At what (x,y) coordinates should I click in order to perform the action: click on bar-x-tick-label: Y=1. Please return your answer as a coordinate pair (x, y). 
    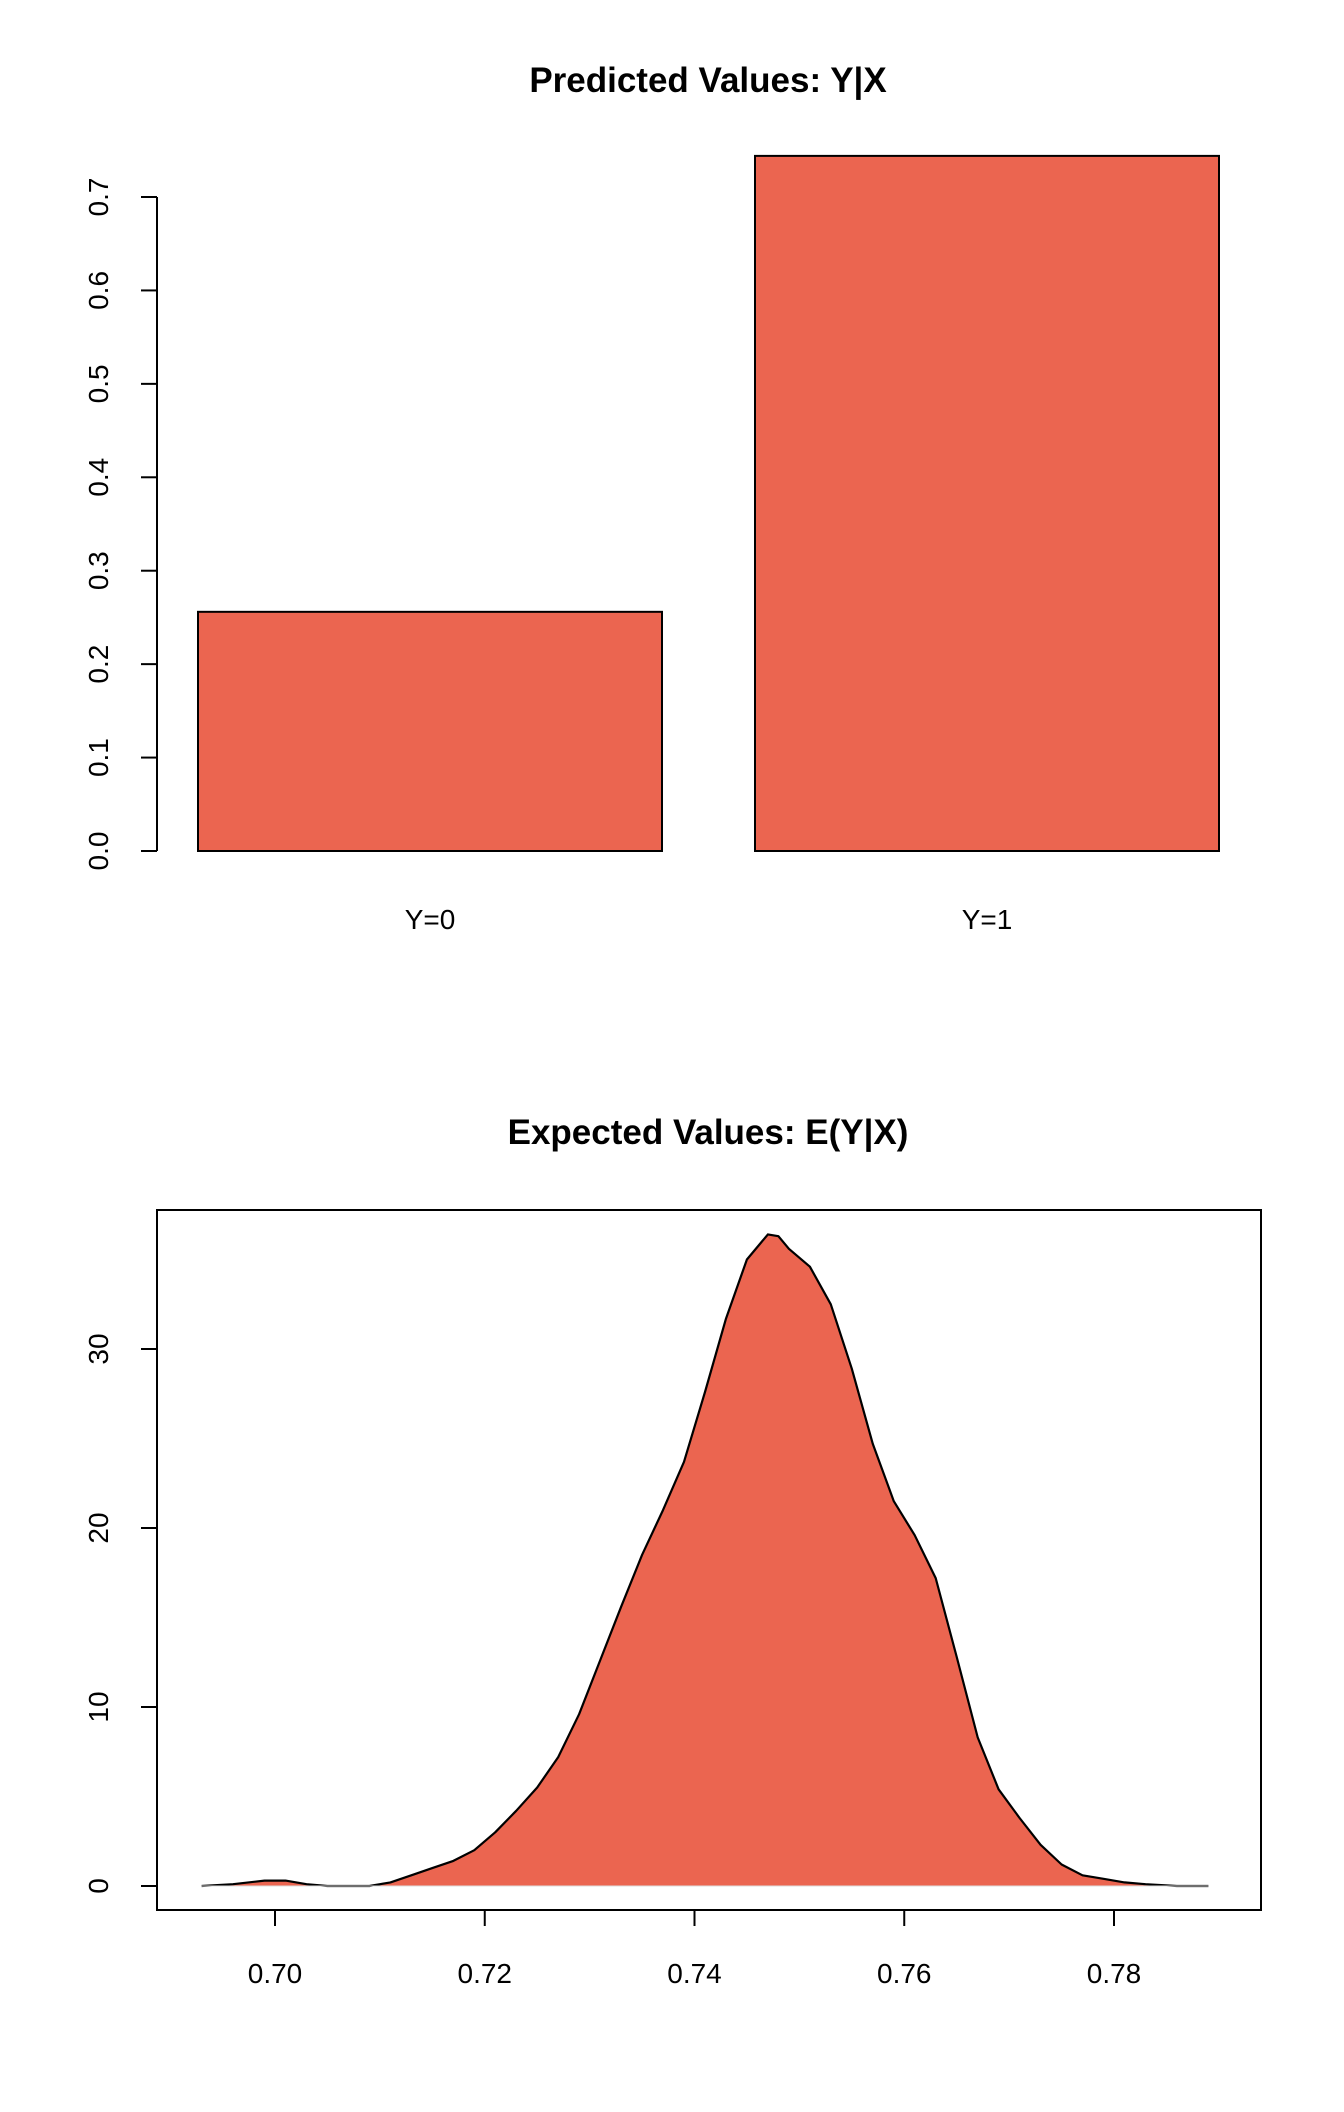
    Looking at the image, I should click on (987, 919).